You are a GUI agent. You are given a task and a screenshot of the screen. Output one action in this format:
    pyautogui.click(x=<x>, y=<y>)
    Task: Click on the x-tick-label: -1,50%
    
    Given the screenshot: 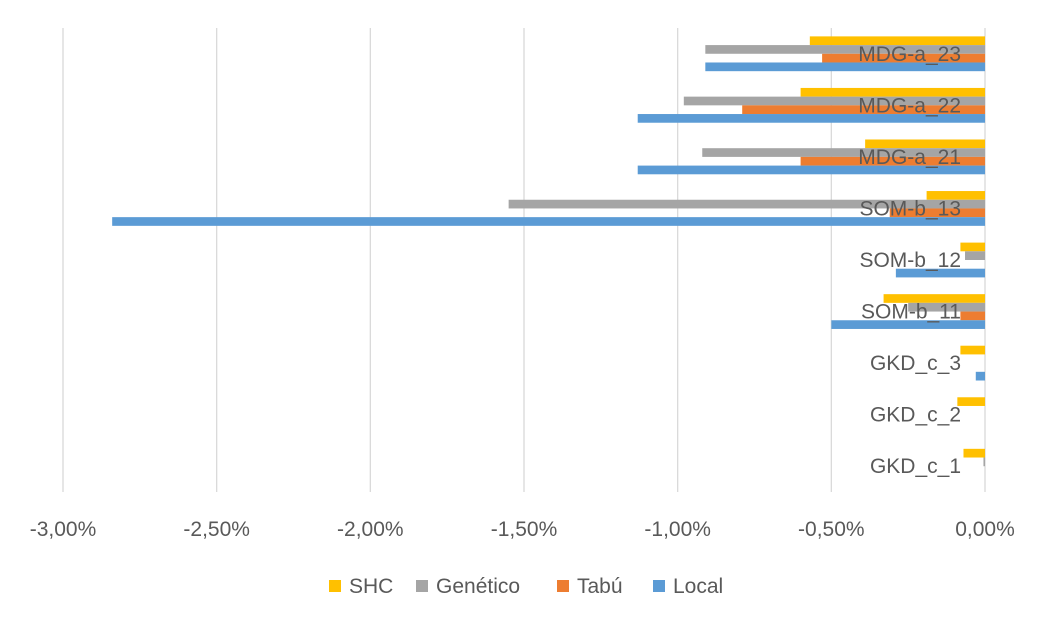 What is the action you would take?
    pyautogui.click(x=524, y=529)
    